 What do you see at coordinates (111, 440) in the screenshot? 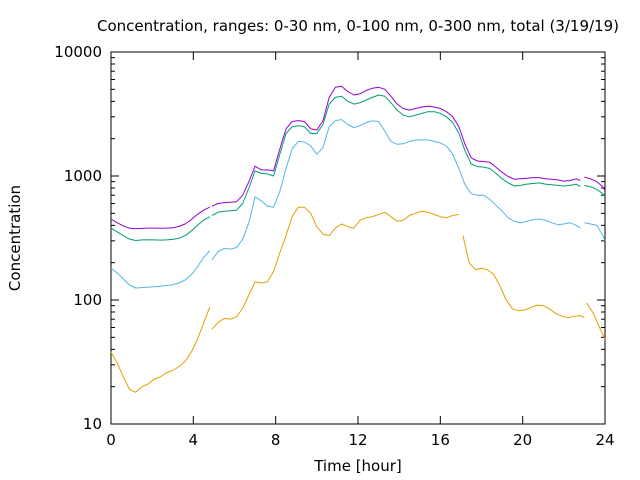
I see `x-tick-label: 0` at bounding box center [111, 440].